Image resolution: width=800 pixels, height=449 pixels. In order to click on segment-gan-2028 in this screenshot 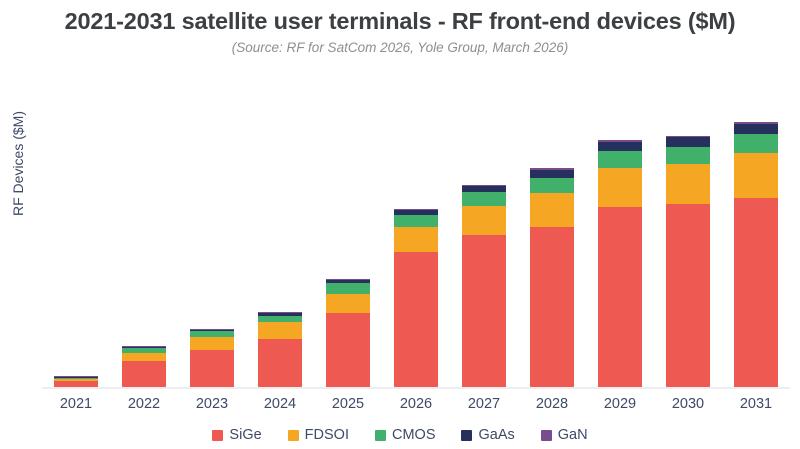, I will do `click(552, 169)`.